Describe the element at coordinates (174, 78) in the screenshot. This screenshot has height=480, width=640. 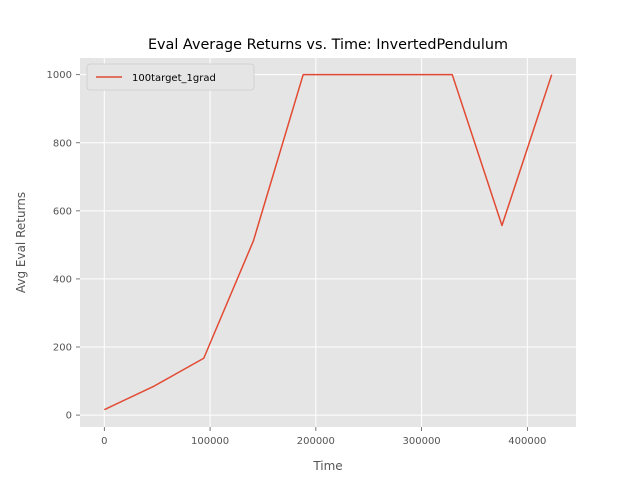
I see `legend-label: 100target_1grad` at that location.